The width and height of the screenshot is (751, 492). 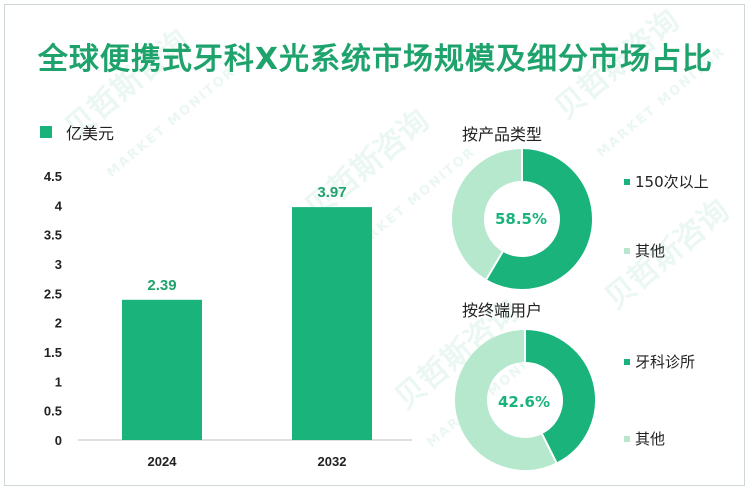 I want to click on legend-swatch, so click(x=46, y=132).